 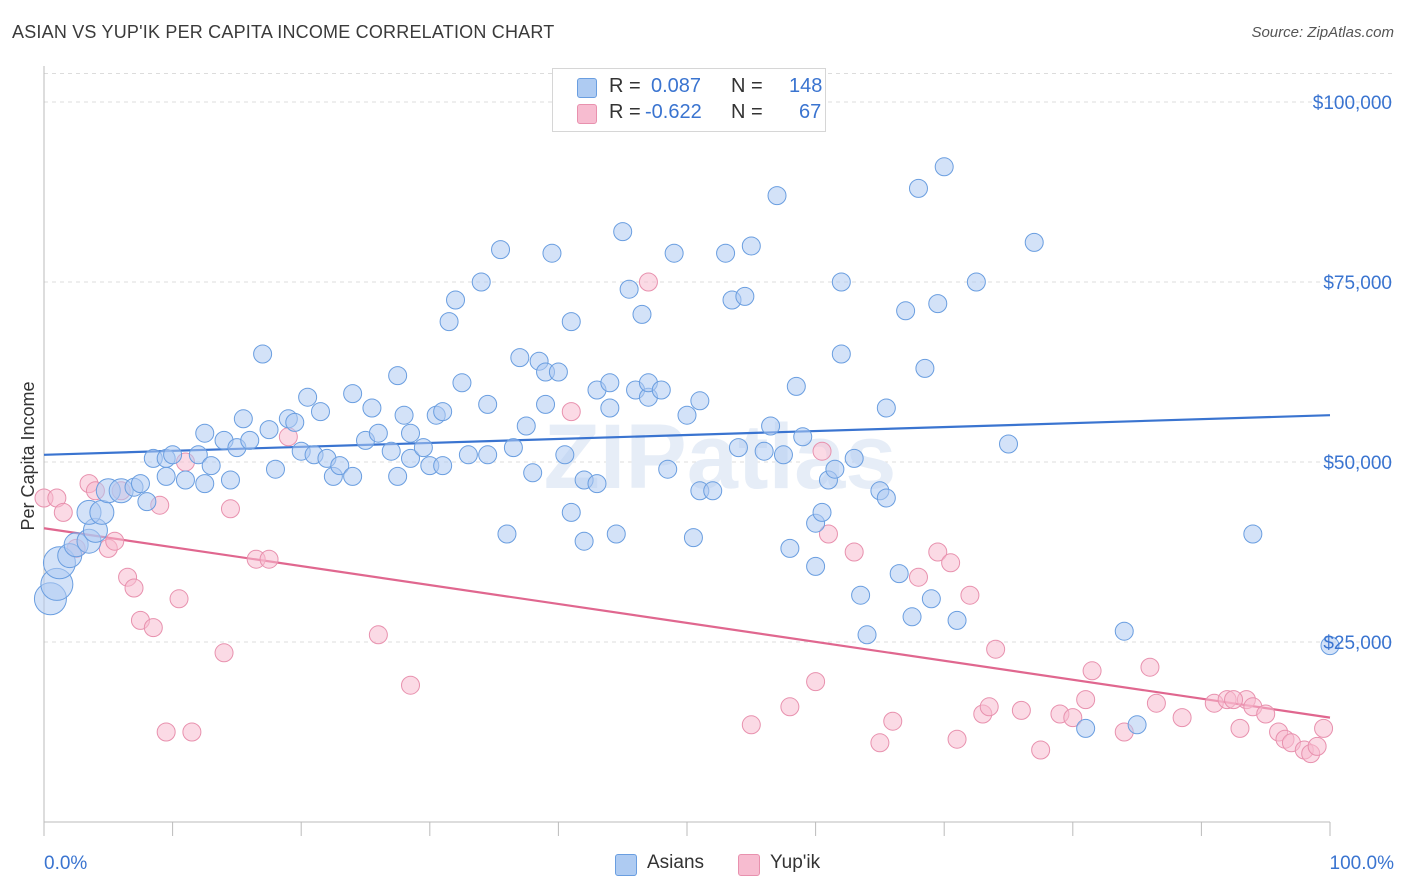 I want to click on y-axis-title: Per Capita Income, so click(x=28, y=455).